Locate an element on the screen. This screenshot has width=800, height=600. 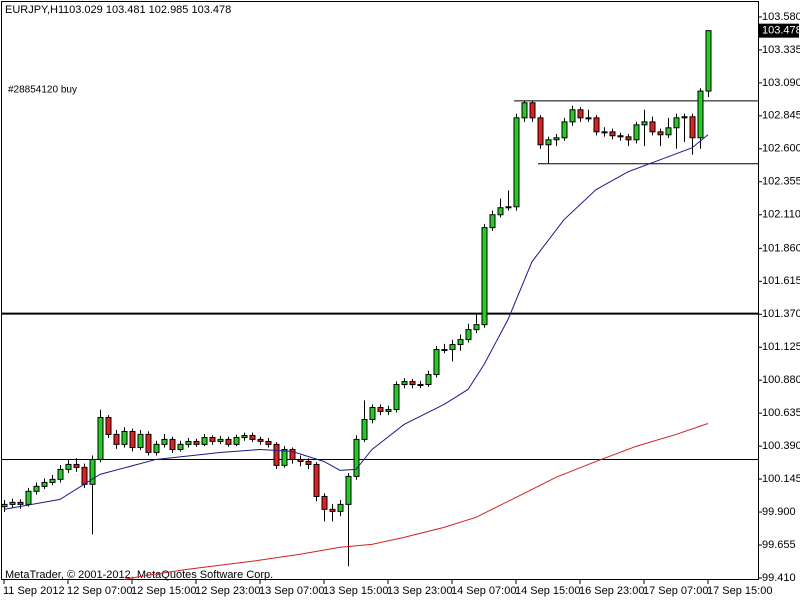
y-tick-label: 99.655 is located at coordinates (779, 545).